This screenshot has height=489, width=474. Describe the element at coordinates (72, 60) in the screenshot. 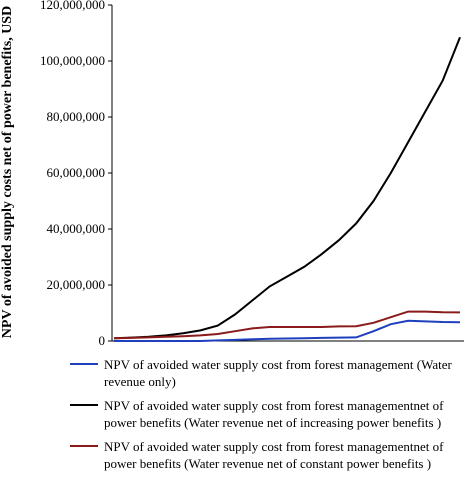

I see `y-tick-label: 100,000,000` at that location.